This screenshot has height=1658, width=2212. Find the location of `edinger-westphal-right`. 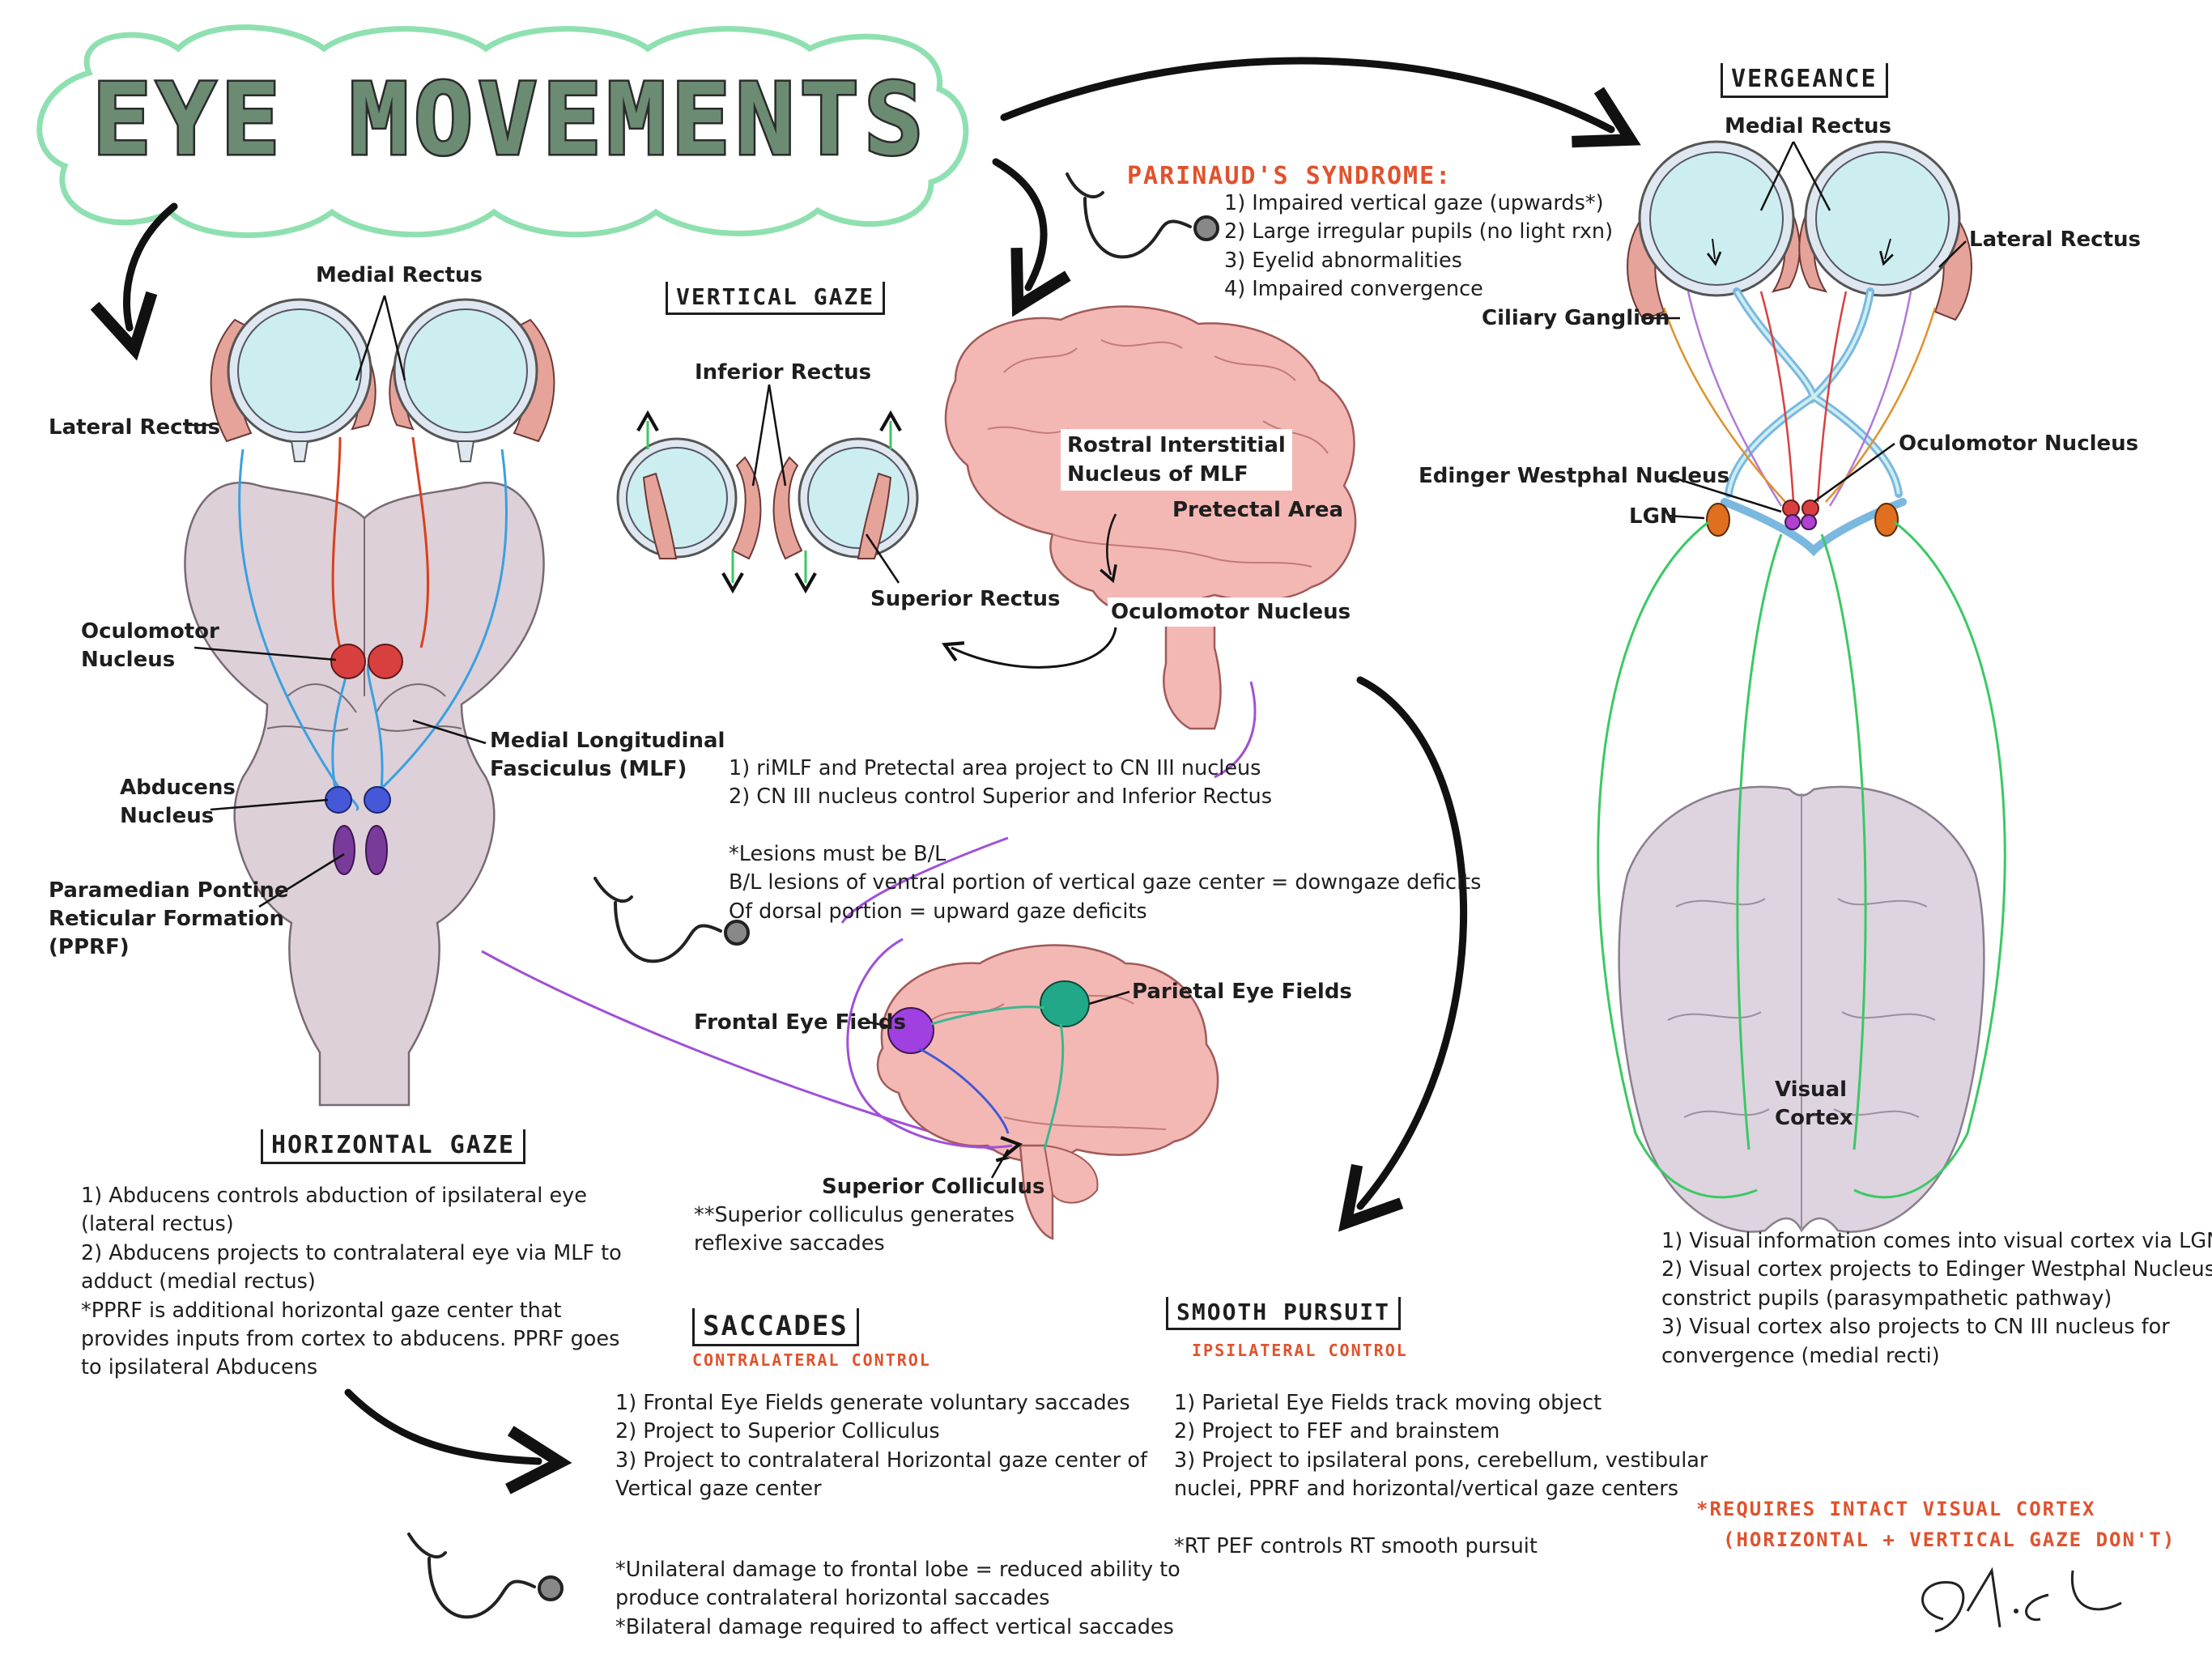

edinger-westphal-right is located at coordinates (1811, 508).